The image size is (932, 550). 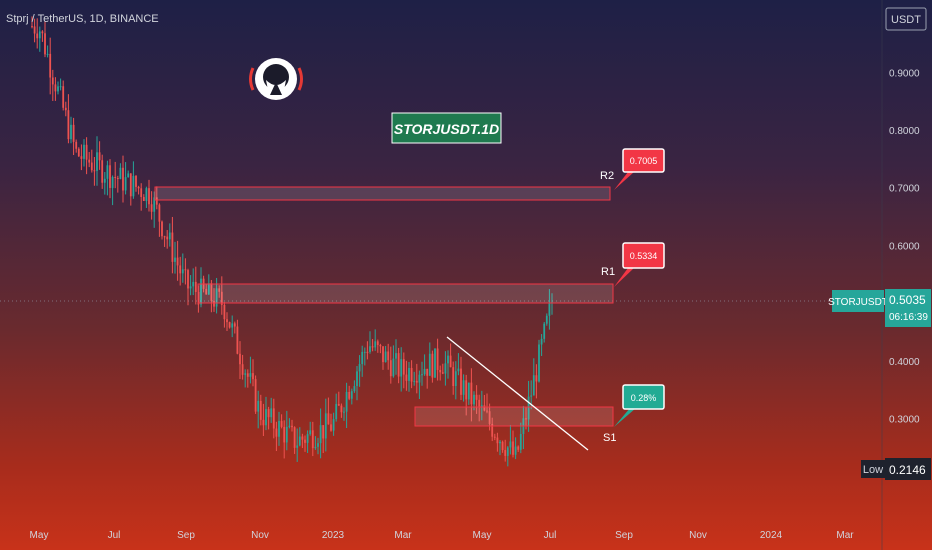 What do you see at coordinates (873, 470) in the screenshot?
I see `low-label: Low` at bounding box center [873, 470].